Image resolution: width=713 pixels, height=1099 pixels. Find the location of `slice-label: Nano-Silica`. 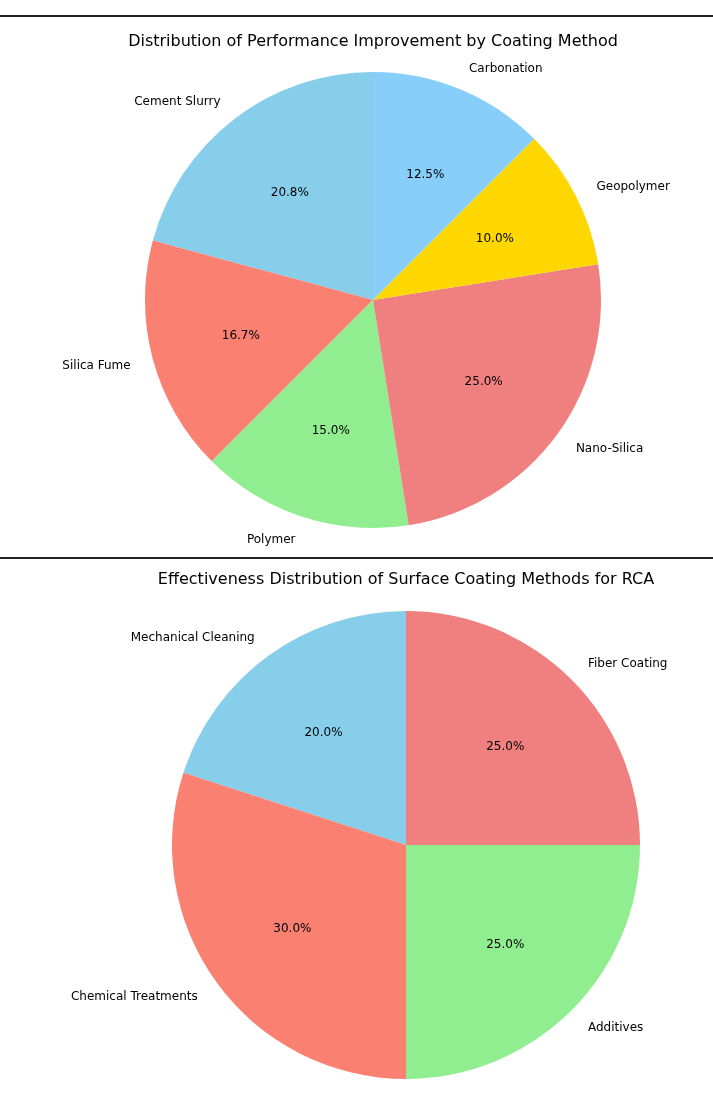

slice-label: Nano-Silica is located at coordinates (609, 447).